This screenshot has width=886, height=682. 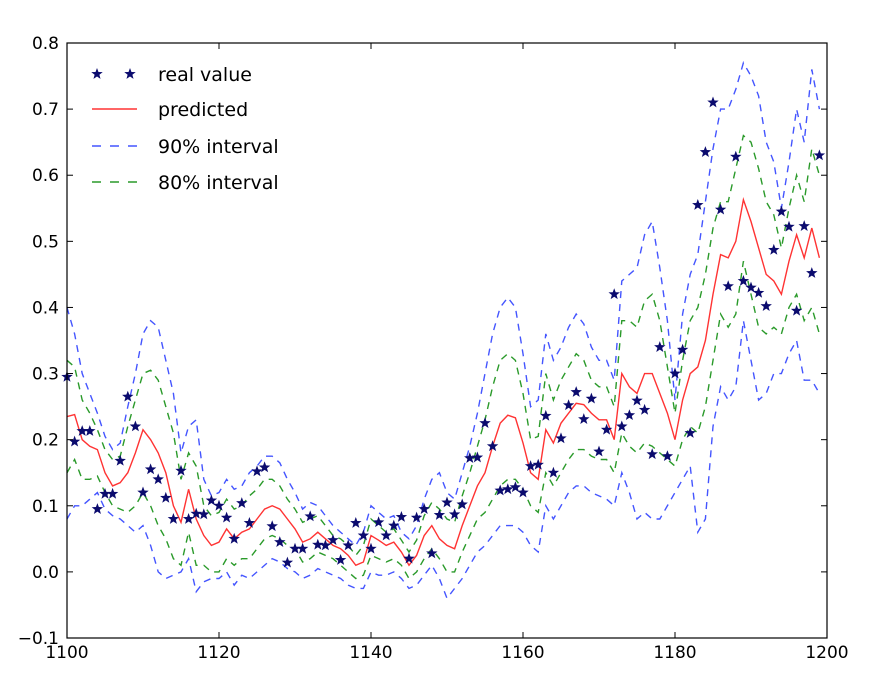 I want to click on legend-entry-90-interval: 90% interval, so click(x=185, y=147).